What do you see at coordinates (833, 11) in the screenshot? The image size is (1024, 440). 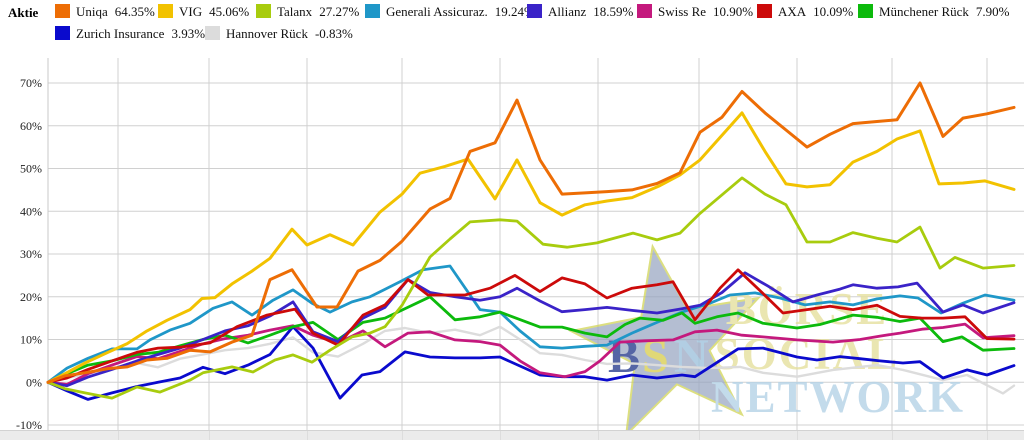 I see `legend-value: 10.09%` at bounding box center [833, 11].